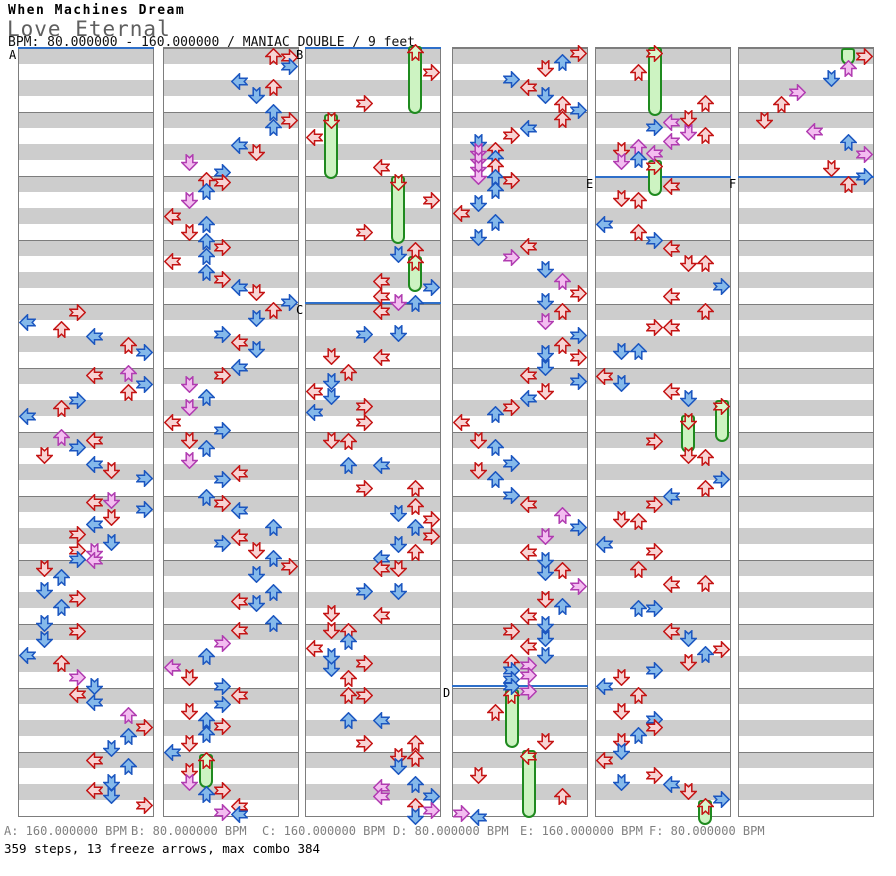 The width and height of the screenshot is (896, 876). Describe the element at coordinates (323, 831) in the screenshot. I see `section-bpm-entry-c: C: 160.000000 BPM` at that location.